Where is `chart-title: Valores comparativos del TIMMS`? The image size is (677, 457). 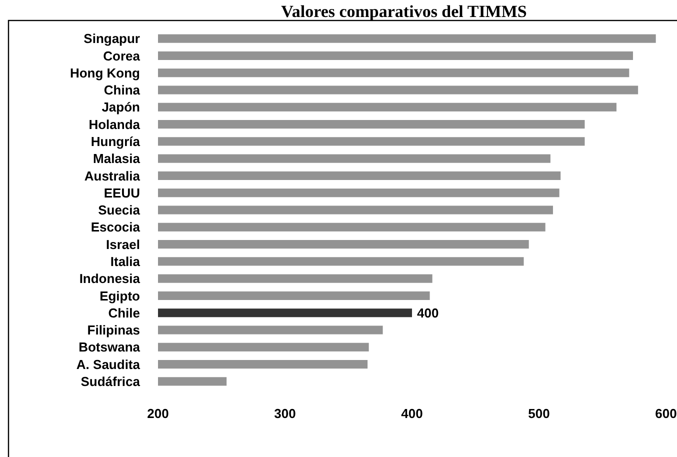
chart-title: Valores comparativos del TIMMS is located at coordinates (404, 11).